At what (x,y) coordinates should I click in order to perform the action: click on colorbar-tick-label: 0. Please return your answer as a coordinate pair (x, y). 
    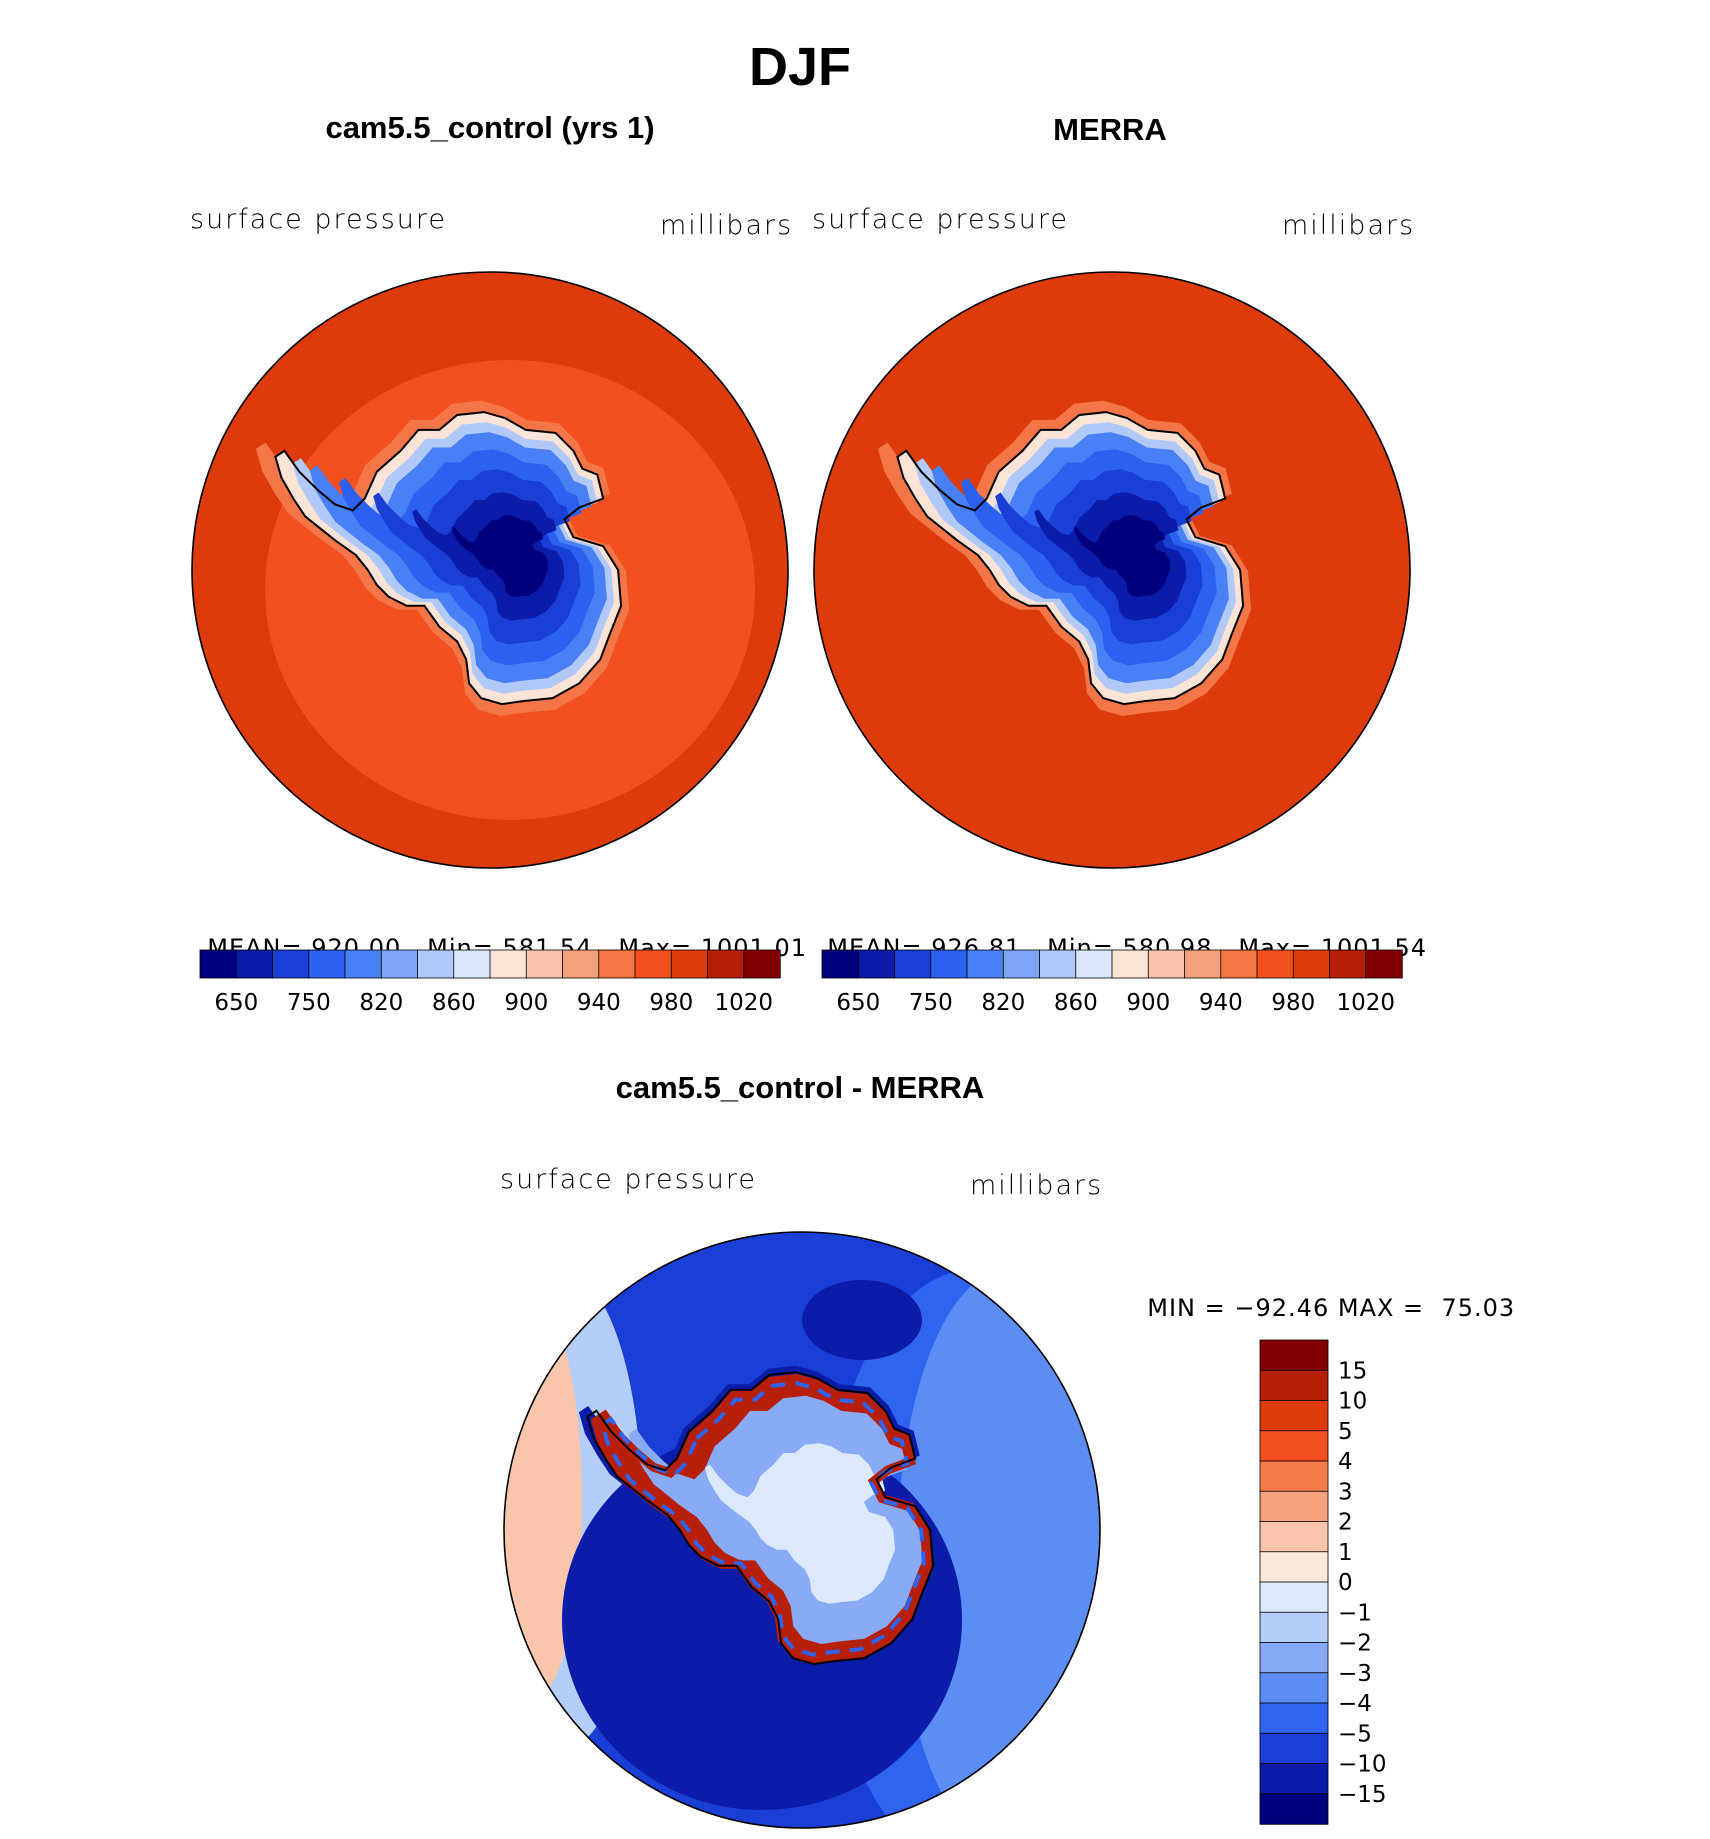
    Looking at the image, I should click on (1345, 1583).